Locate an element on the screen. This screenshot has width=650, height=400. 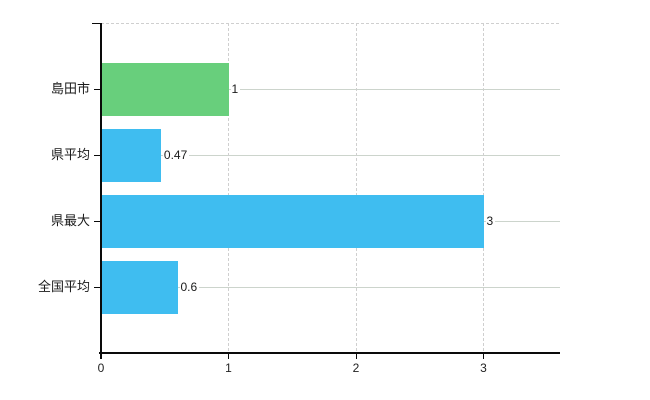
plot-top-border is located at coordinates (330, 23).